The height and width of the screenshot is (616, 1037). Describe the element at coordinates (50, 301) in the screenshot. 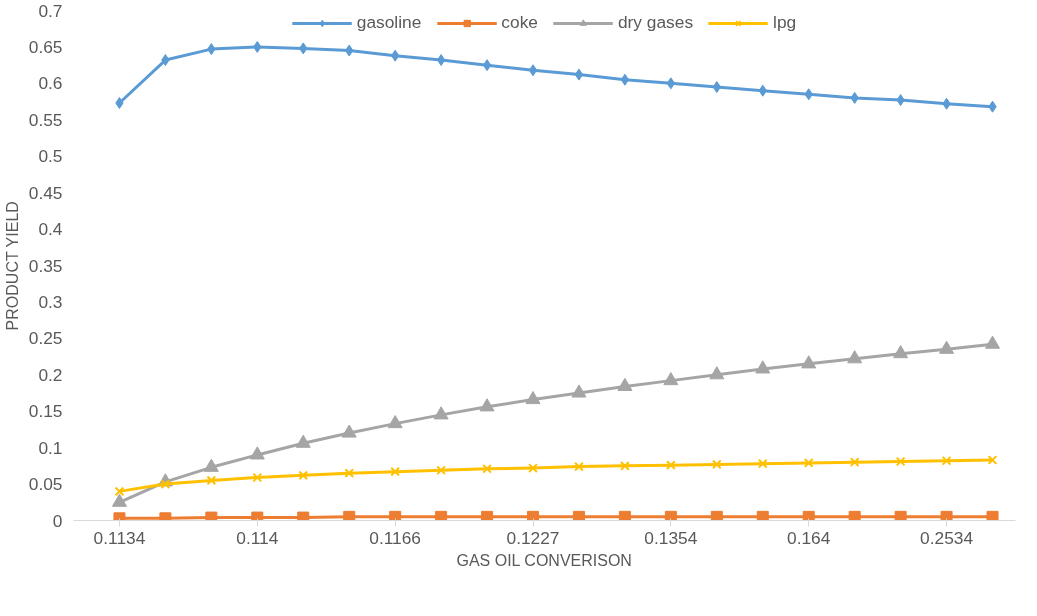

I see `y-tick-label: 0.3` at that location.